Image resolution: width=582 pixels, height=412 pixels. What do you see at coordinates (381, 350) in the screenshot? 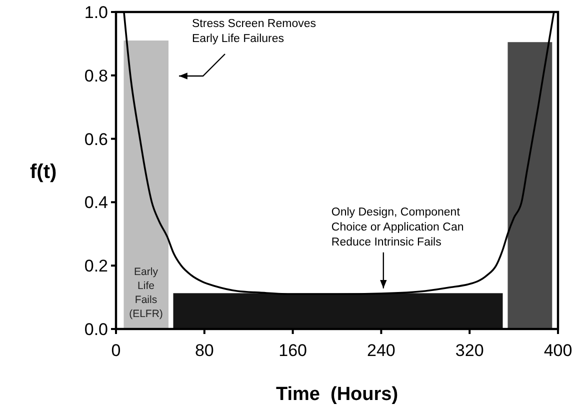
I see `x-tick-label: 240` at bounding box center [381, 350].